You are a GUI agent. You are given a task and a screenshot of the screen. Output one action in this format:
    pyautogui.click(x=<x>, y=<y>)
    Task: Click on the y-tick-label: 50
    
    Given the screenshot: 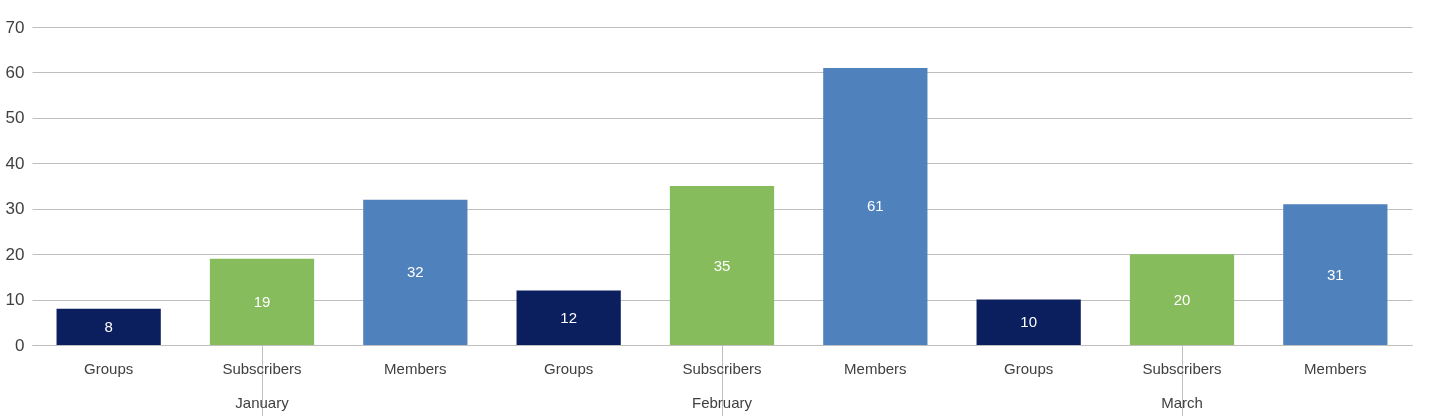 What is the action you would take?
    pyautogui.click(x=15, y=118)
    